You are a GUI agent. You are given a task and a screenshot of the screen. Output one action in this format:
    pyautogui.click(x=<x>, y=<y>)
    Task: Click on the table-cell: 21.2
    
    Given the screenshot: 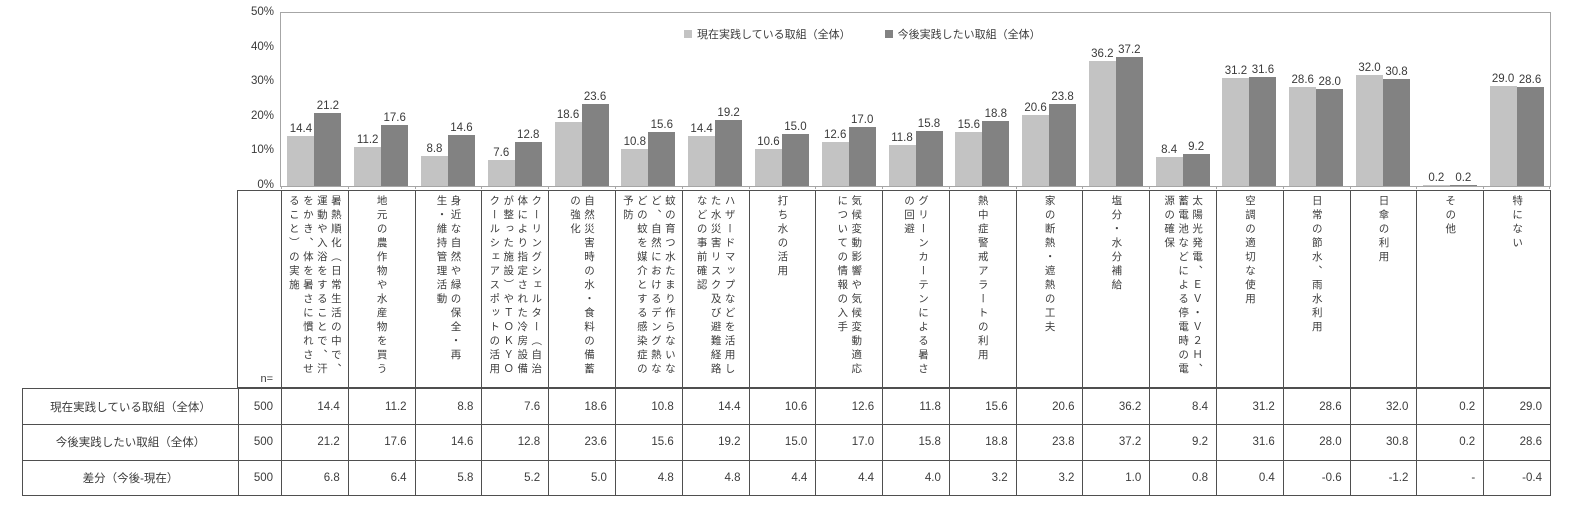 What is the action you would take?
    pyautogui.click(x=314, y=442)
    